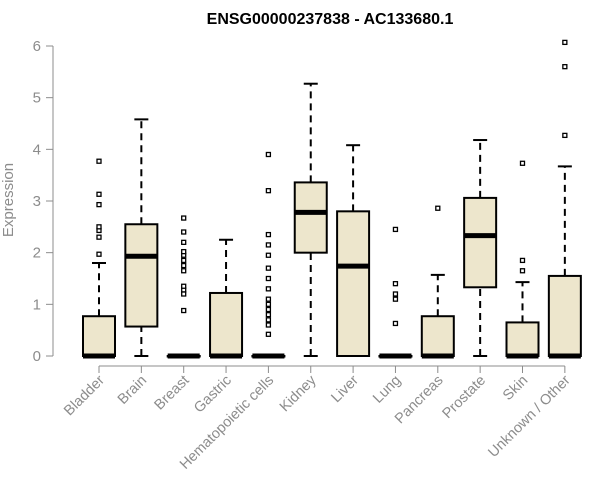 The image size is (600, 500). Describe the element at coordinates (8, 200) in the screenshot. I see `y-axis-label: Expression` at that location.